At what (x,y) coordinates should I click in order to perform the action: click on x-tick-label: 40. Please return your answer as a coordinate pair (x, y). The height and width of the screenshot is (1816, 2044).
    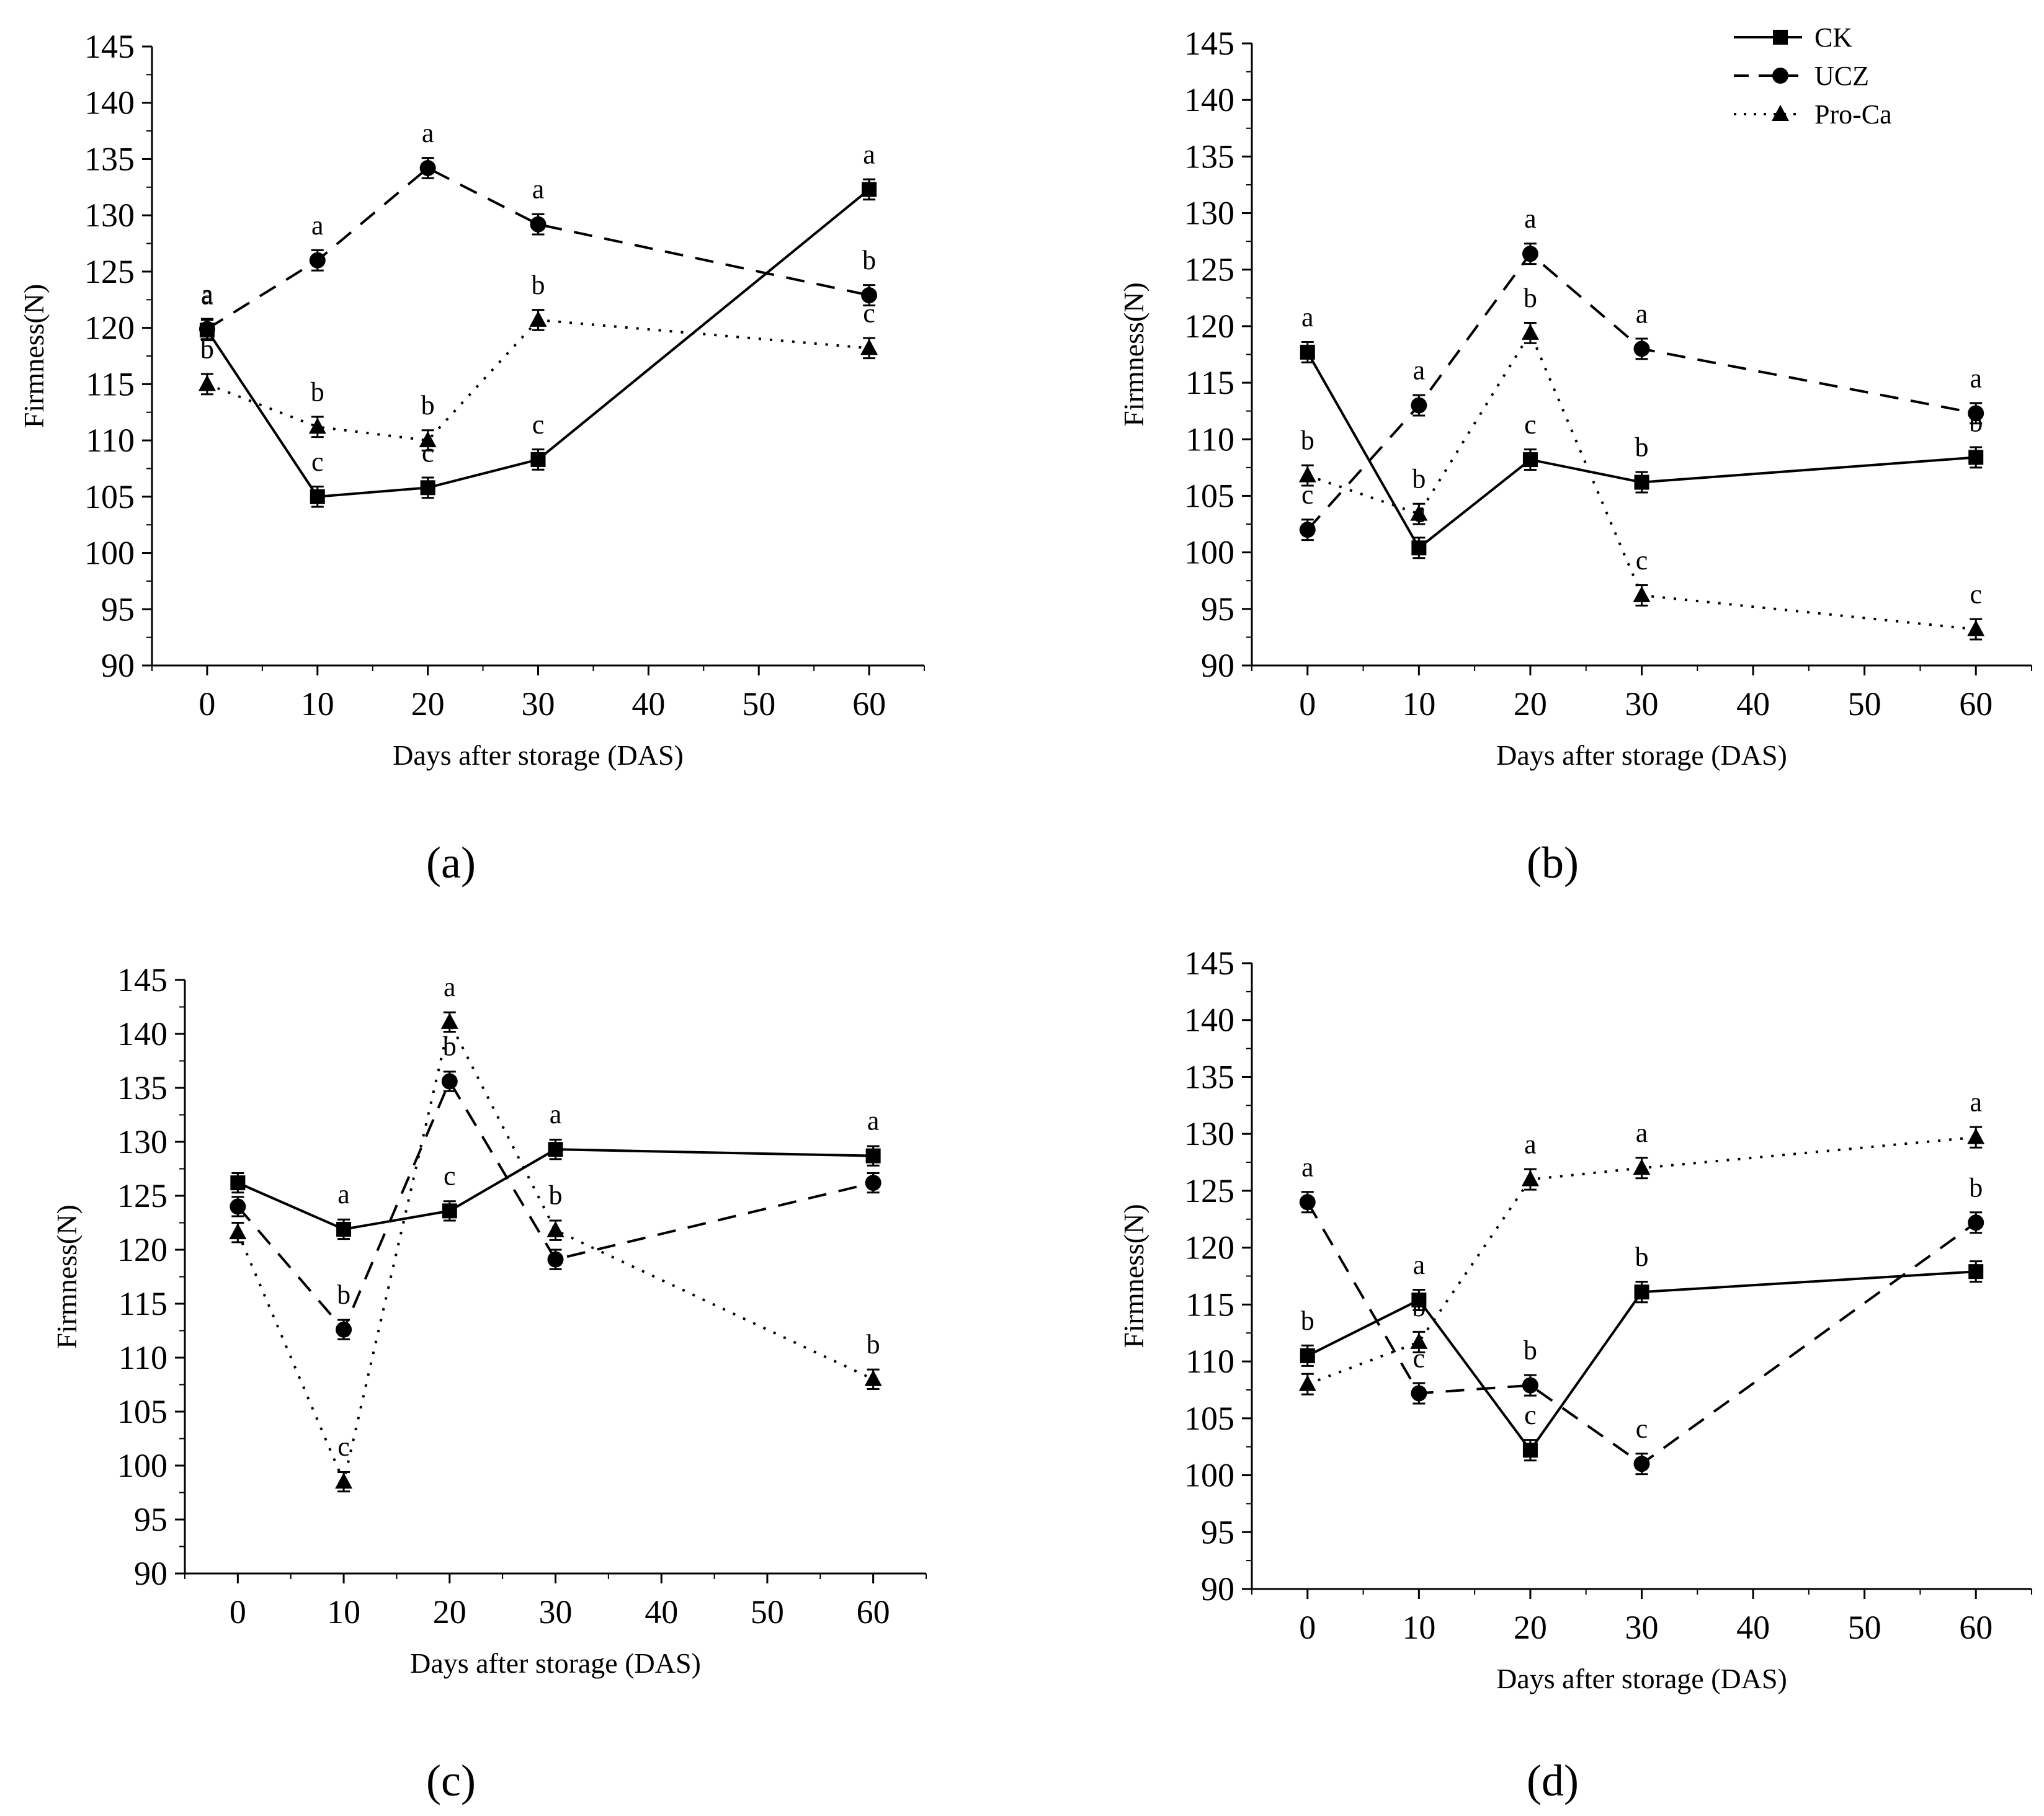
    Looking at the image, I should click on (1753, 704).